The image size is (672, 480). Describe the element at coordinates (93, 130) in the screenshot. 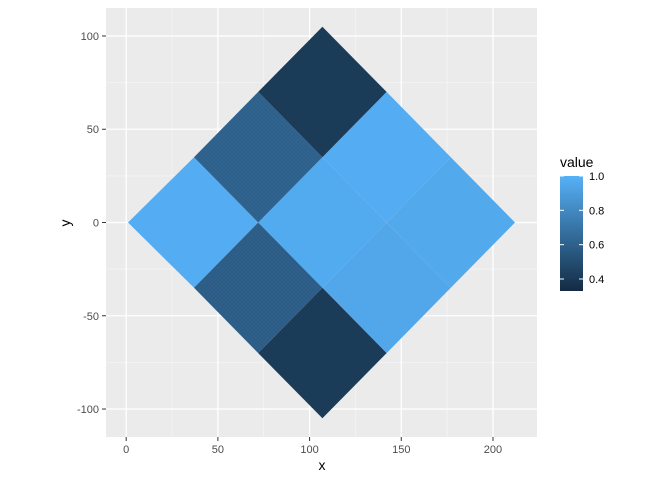

I see `y-tick-label: 50` at that location.